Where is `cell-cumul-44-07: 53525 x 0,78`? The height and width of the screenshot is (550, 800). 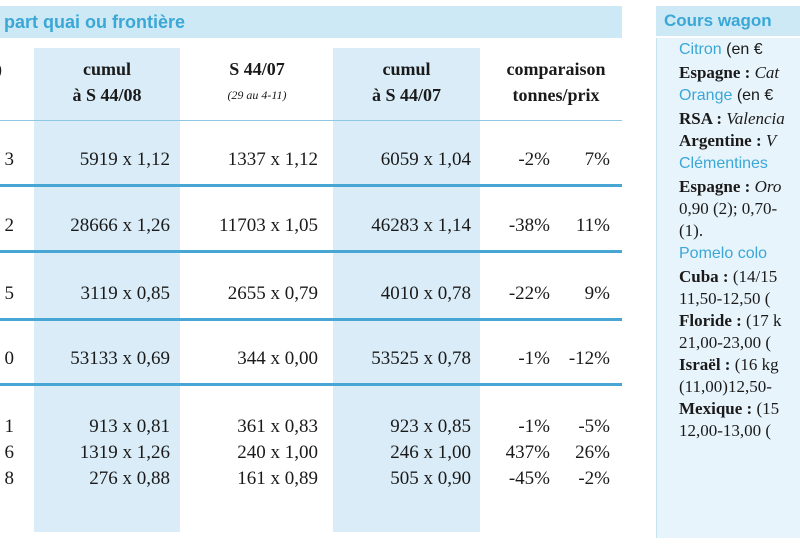 cell-cumul-44-07: 53525 x 0,78 is located at coordinates (421, 358).